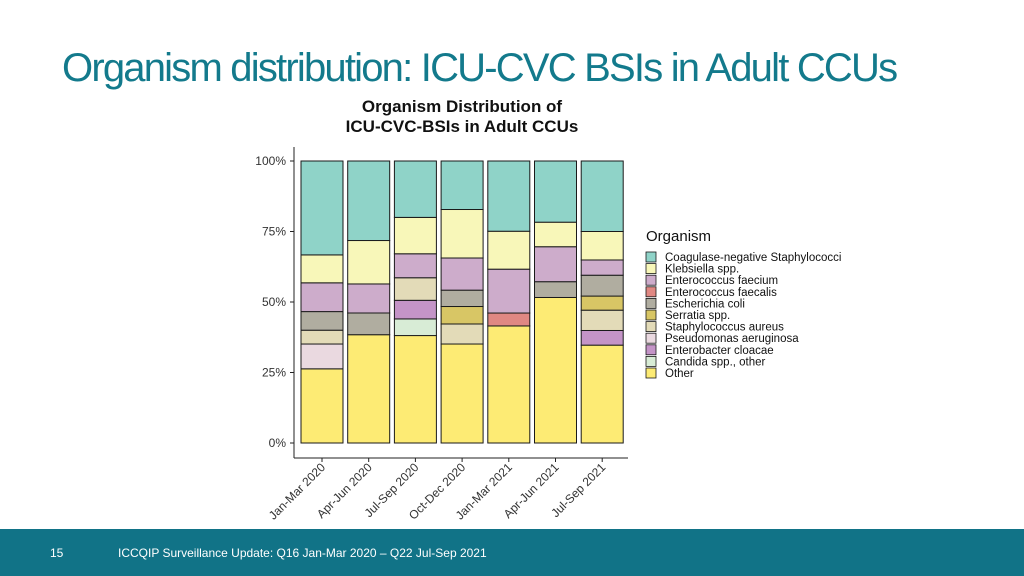  I want to click on bar-segment-klebsiella-spp-apr-jun-2020, so click(369, 262).